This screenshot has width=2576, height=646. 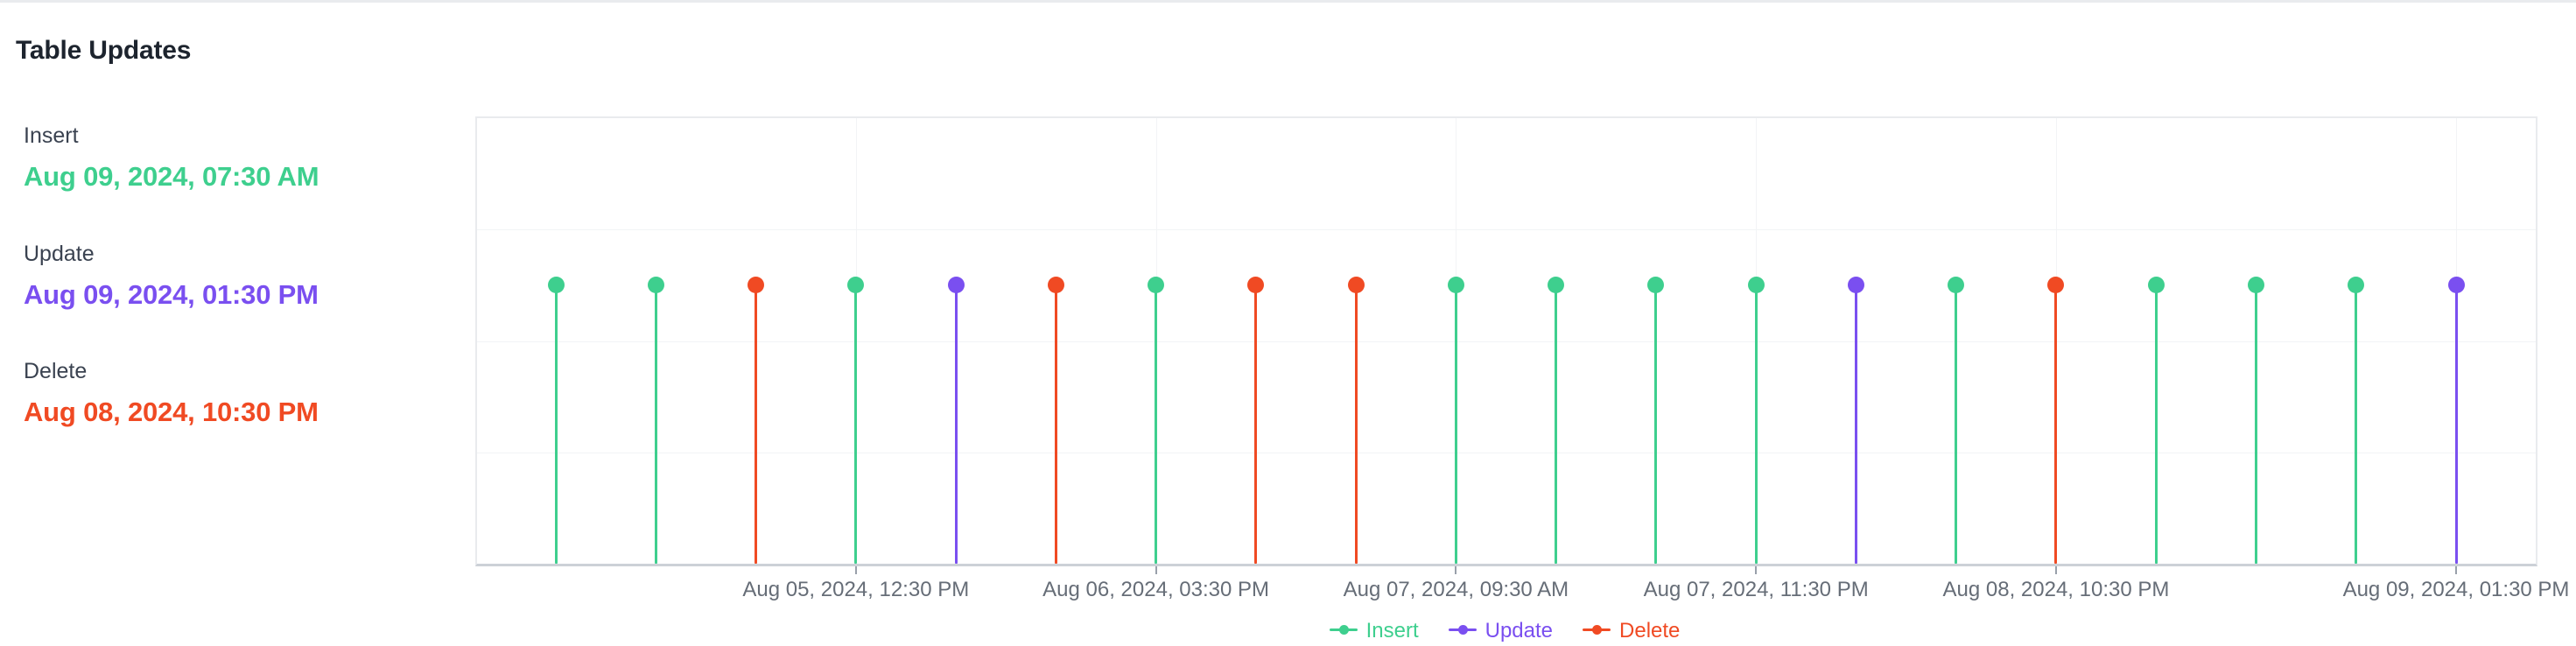 What do you see at coordinates (1456, 589) in the screenshot?
I see `x-axis-tick-label: Aug 07, 2024, 09:30 AM` at bounding box center [1456, 589].